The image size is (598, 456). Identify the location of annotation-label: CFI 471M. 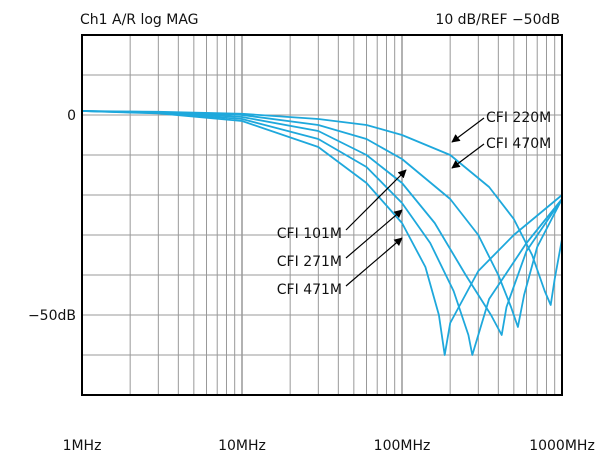
(309, 290).